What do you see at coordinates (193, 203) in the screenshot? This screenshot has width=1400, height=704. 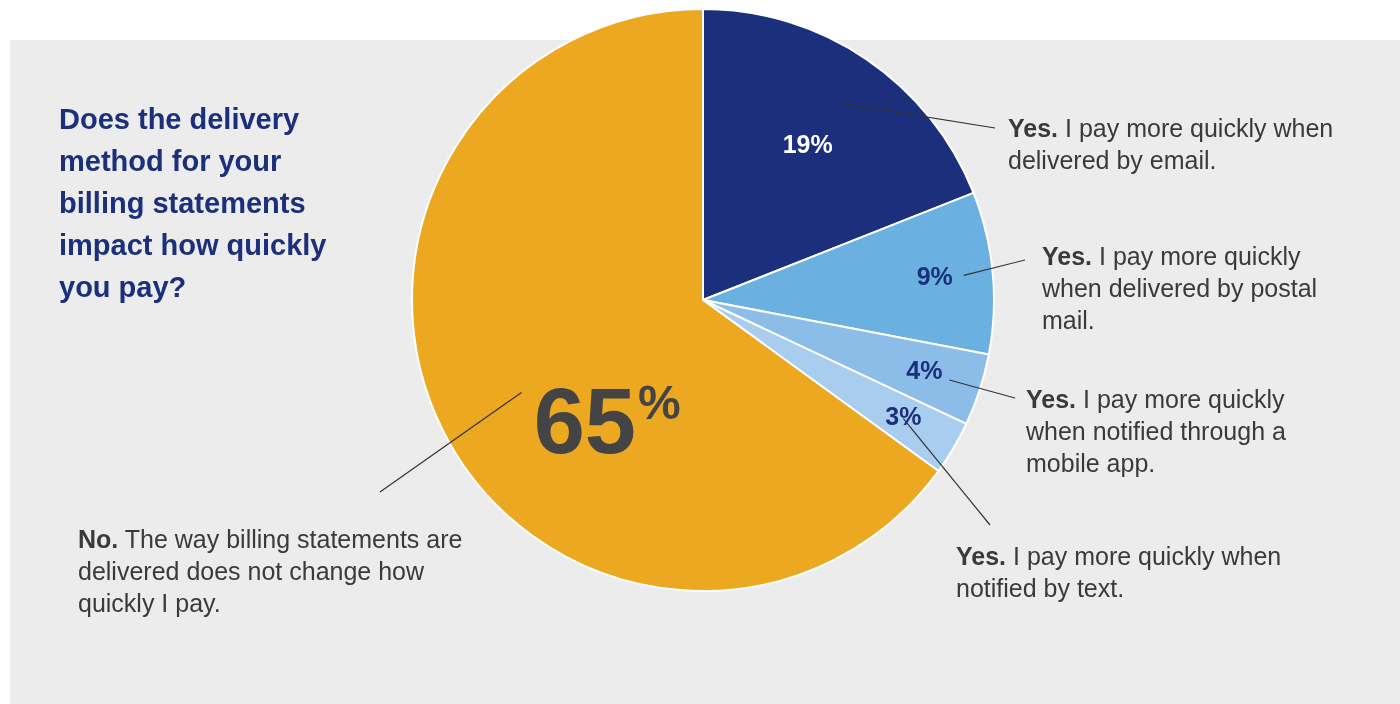 I see `text: Does the delivery method for your billing statements impact how quickly you pay?` at bounding box center [193, 203].